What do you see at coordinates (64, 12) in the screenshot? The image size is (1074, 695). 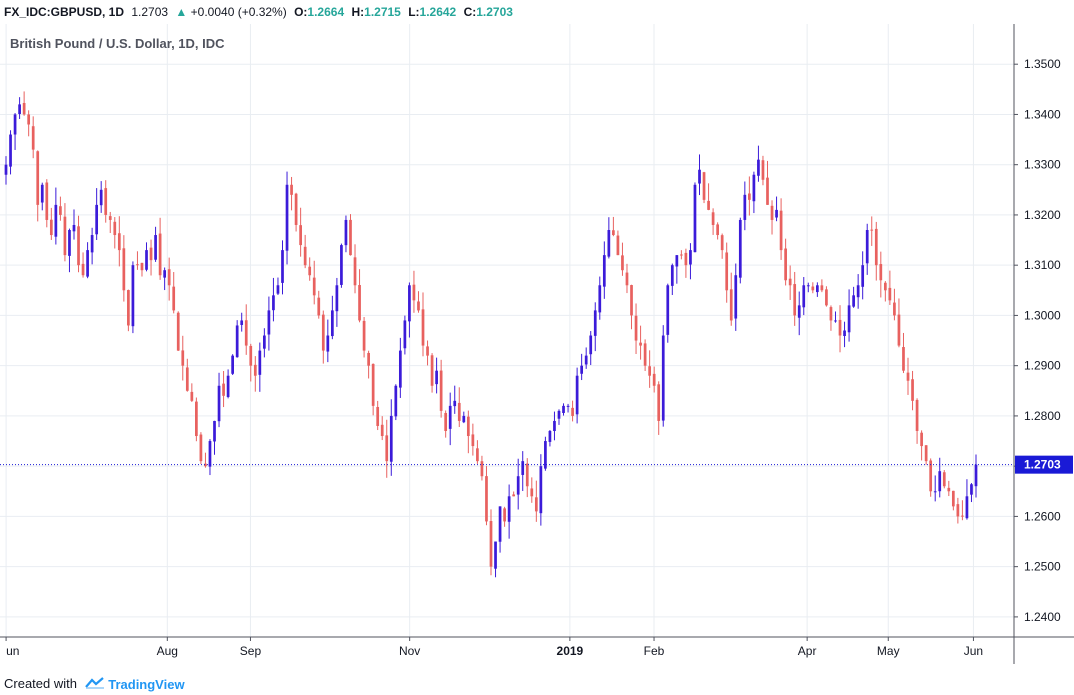 I see `symbol-label: FX_IDC:GBPUSD, 1D` at bounding box center [64, 12].